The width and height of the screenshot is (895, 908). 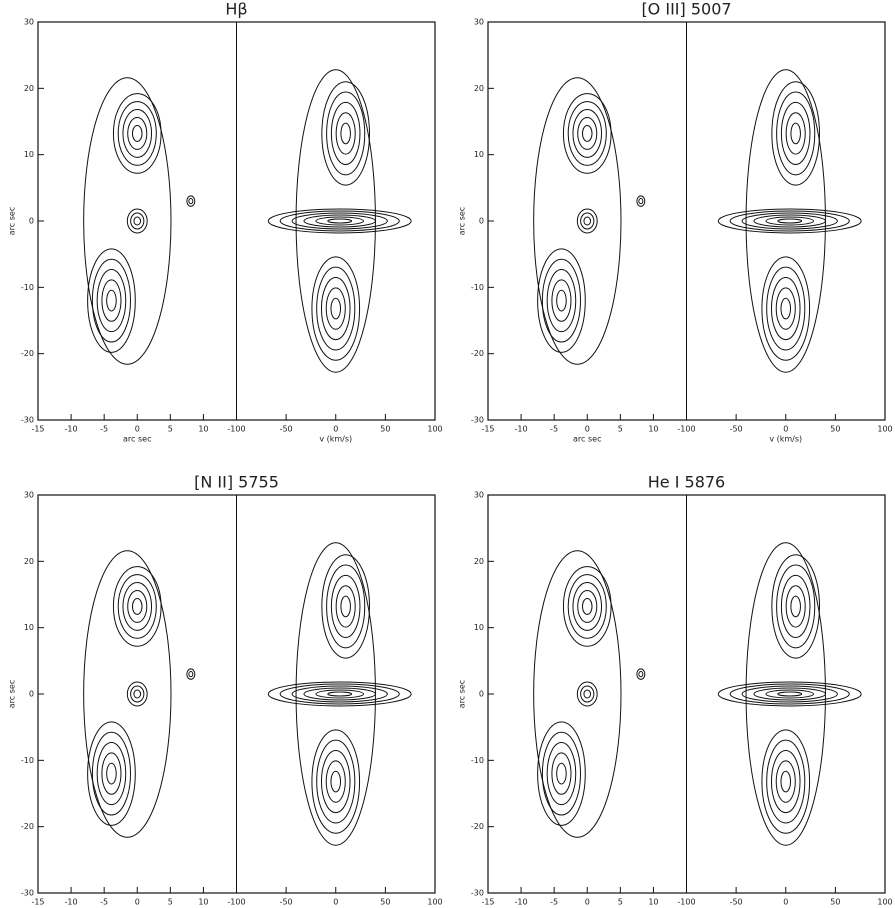 I want to click on y-tick-label: -30, so click(x=477, y=893).